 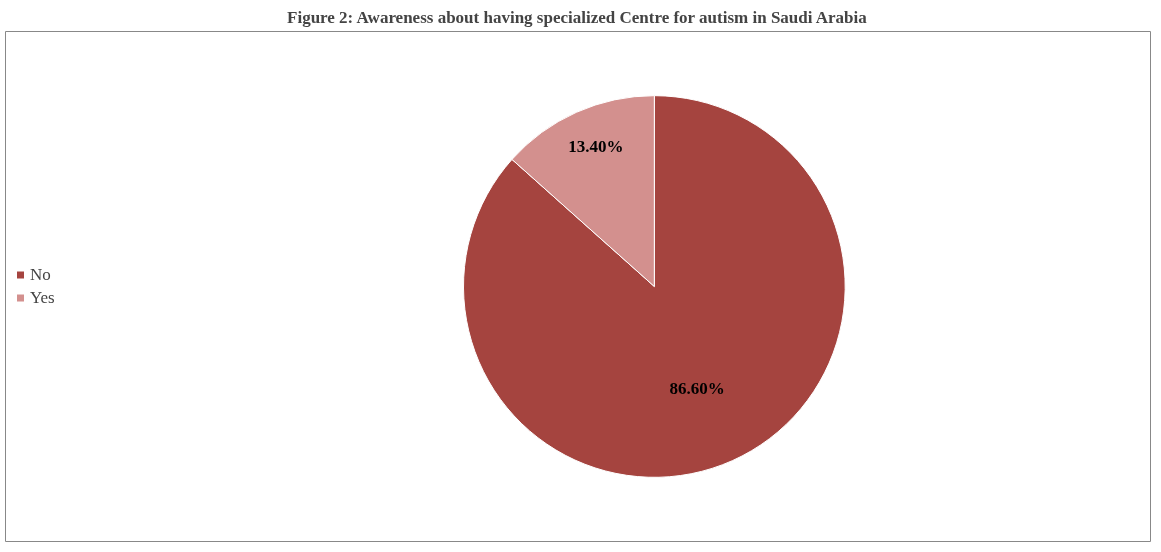 I want to click on data-label: 13.40%, so click(x=596, y=147).